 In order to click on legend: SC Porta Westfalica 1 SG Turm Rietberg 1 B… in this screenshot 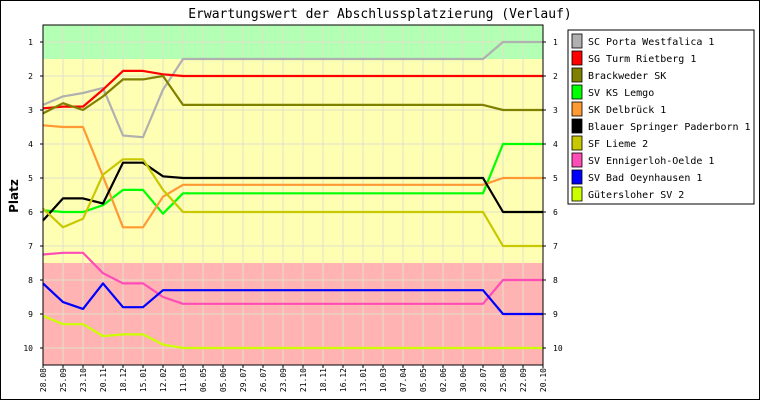, I will do `click(661, 117)`.